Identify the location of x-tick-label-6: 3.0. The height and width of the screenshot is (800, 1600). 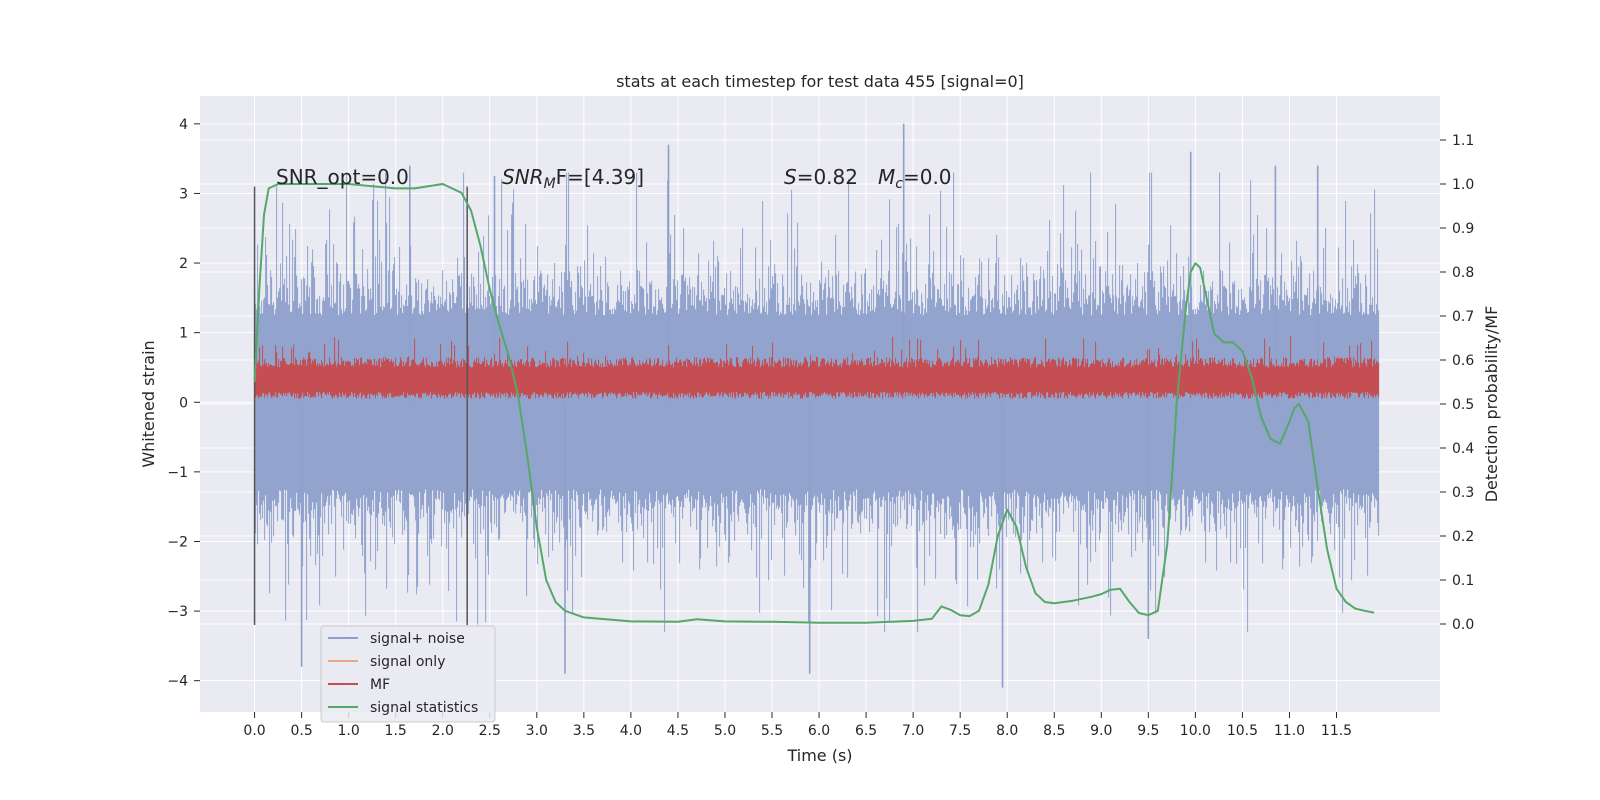
(537, 731).